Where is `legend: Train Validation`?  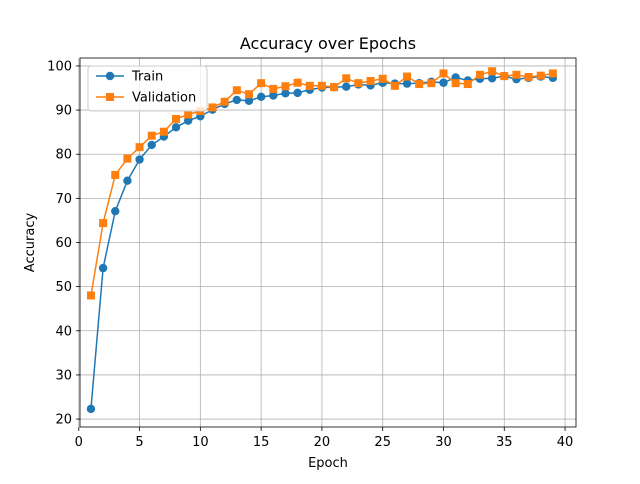
legend: Train Validation is located at coordinates (147, 88).